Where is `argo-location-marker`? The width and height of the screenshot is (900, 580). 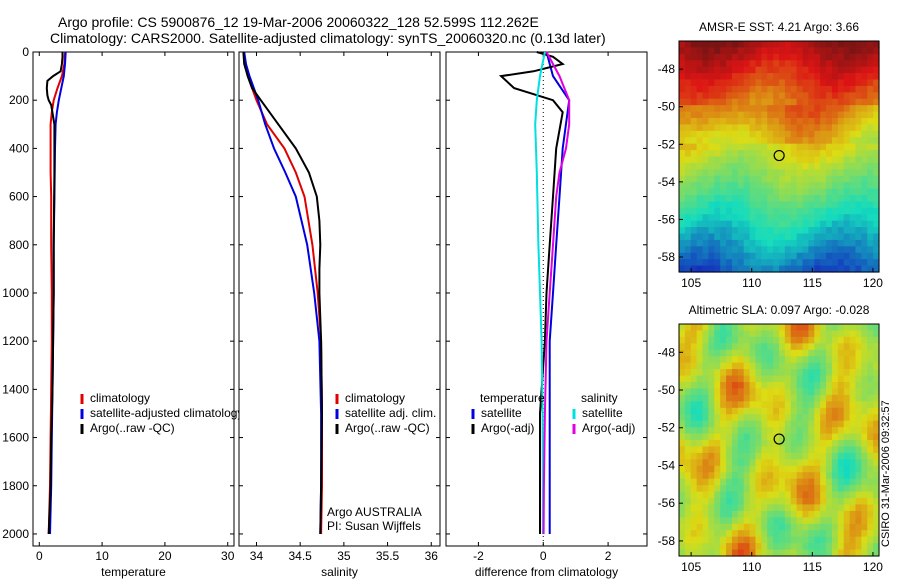 argo-location-marker is located at coordinates (779, 155).